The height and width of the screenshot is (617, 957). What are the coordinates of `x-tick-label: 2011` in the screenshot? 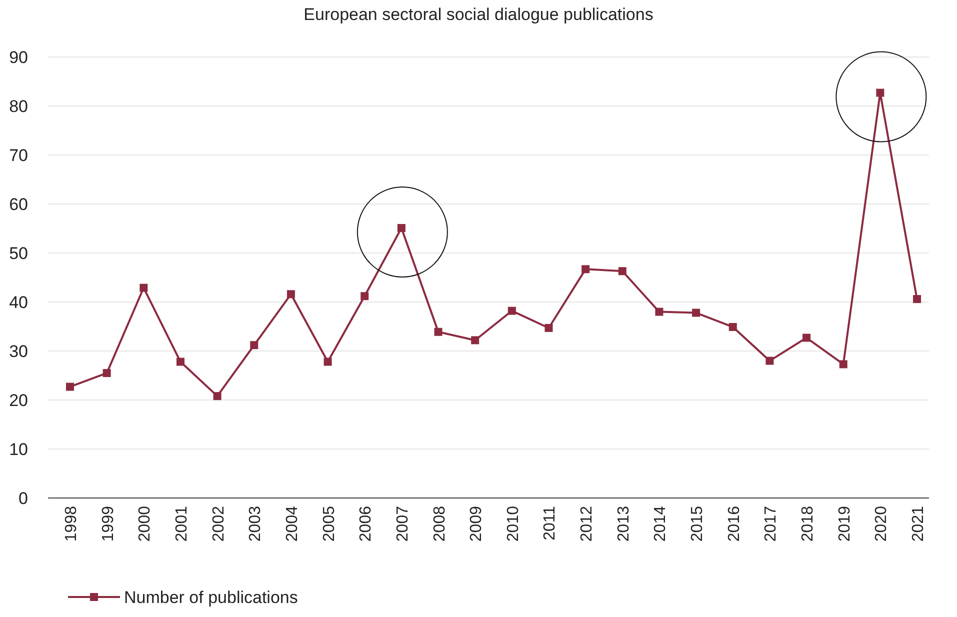 It's located at (550, 523).